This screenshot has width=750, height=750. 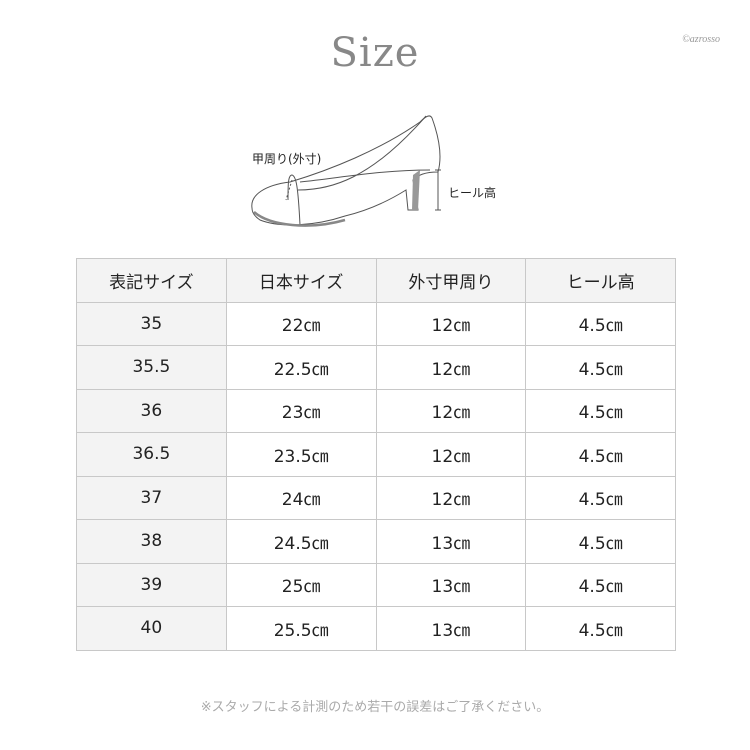 I want to click on measurement-note: ※スタッフによる計測のため若干の誤差はご了承ください。, so click(x=375, y=707).